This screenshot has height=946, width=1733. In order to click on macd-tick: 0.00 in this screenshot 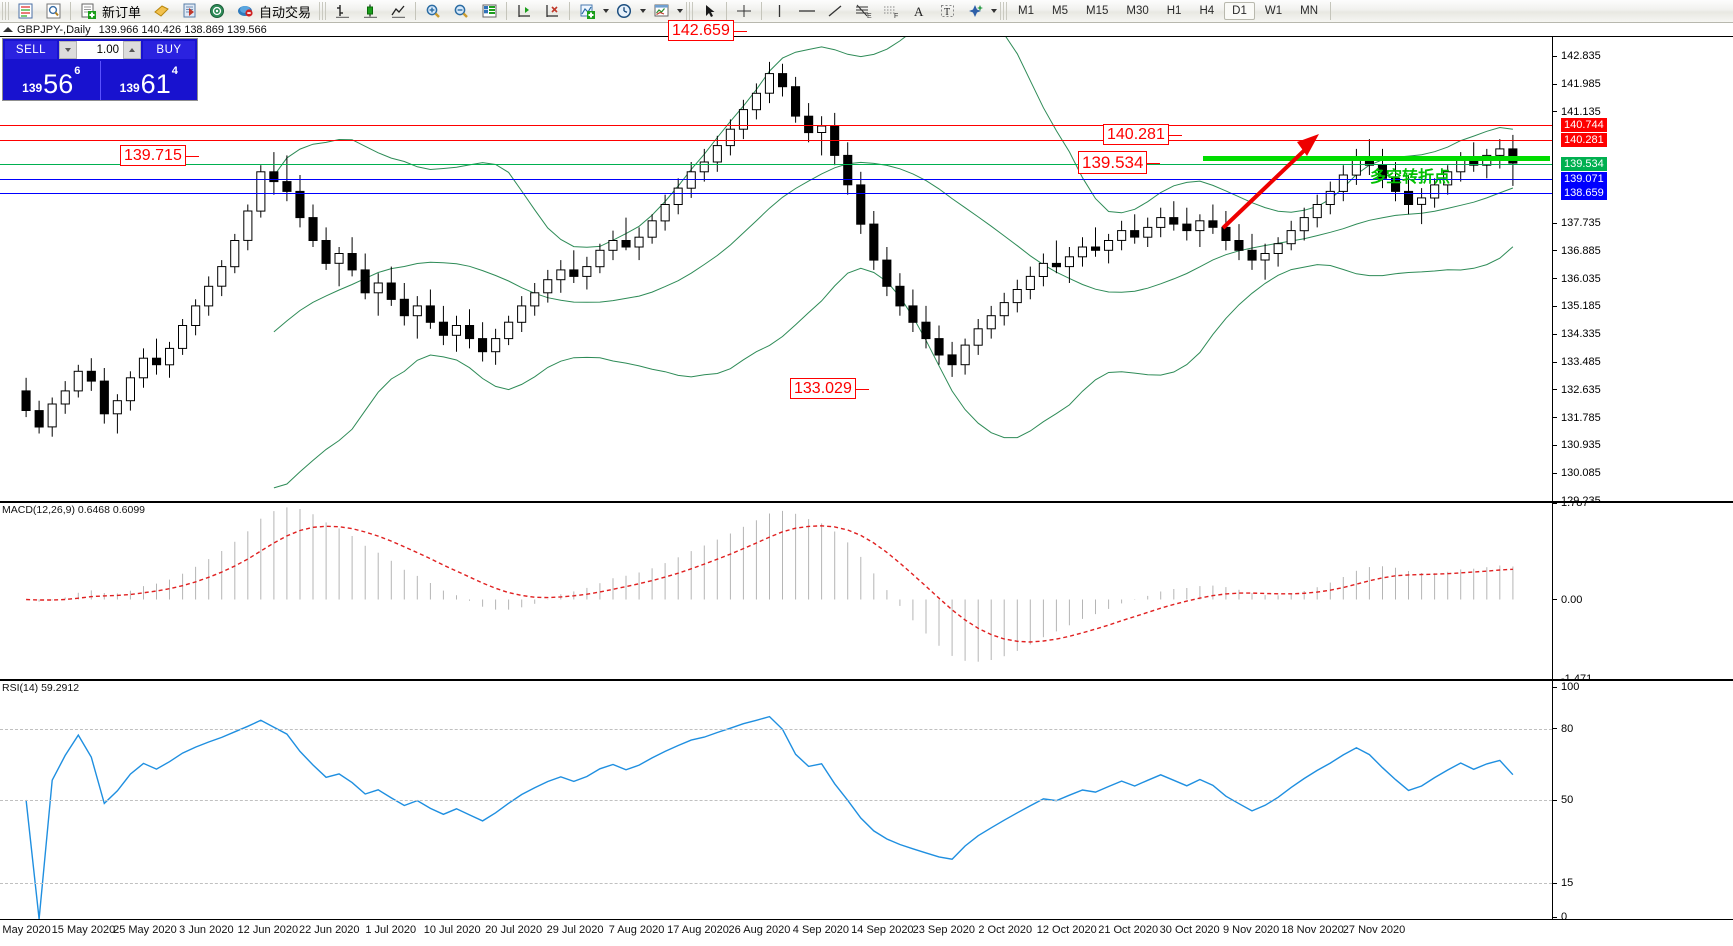, I will do `click(1567, 600)`.